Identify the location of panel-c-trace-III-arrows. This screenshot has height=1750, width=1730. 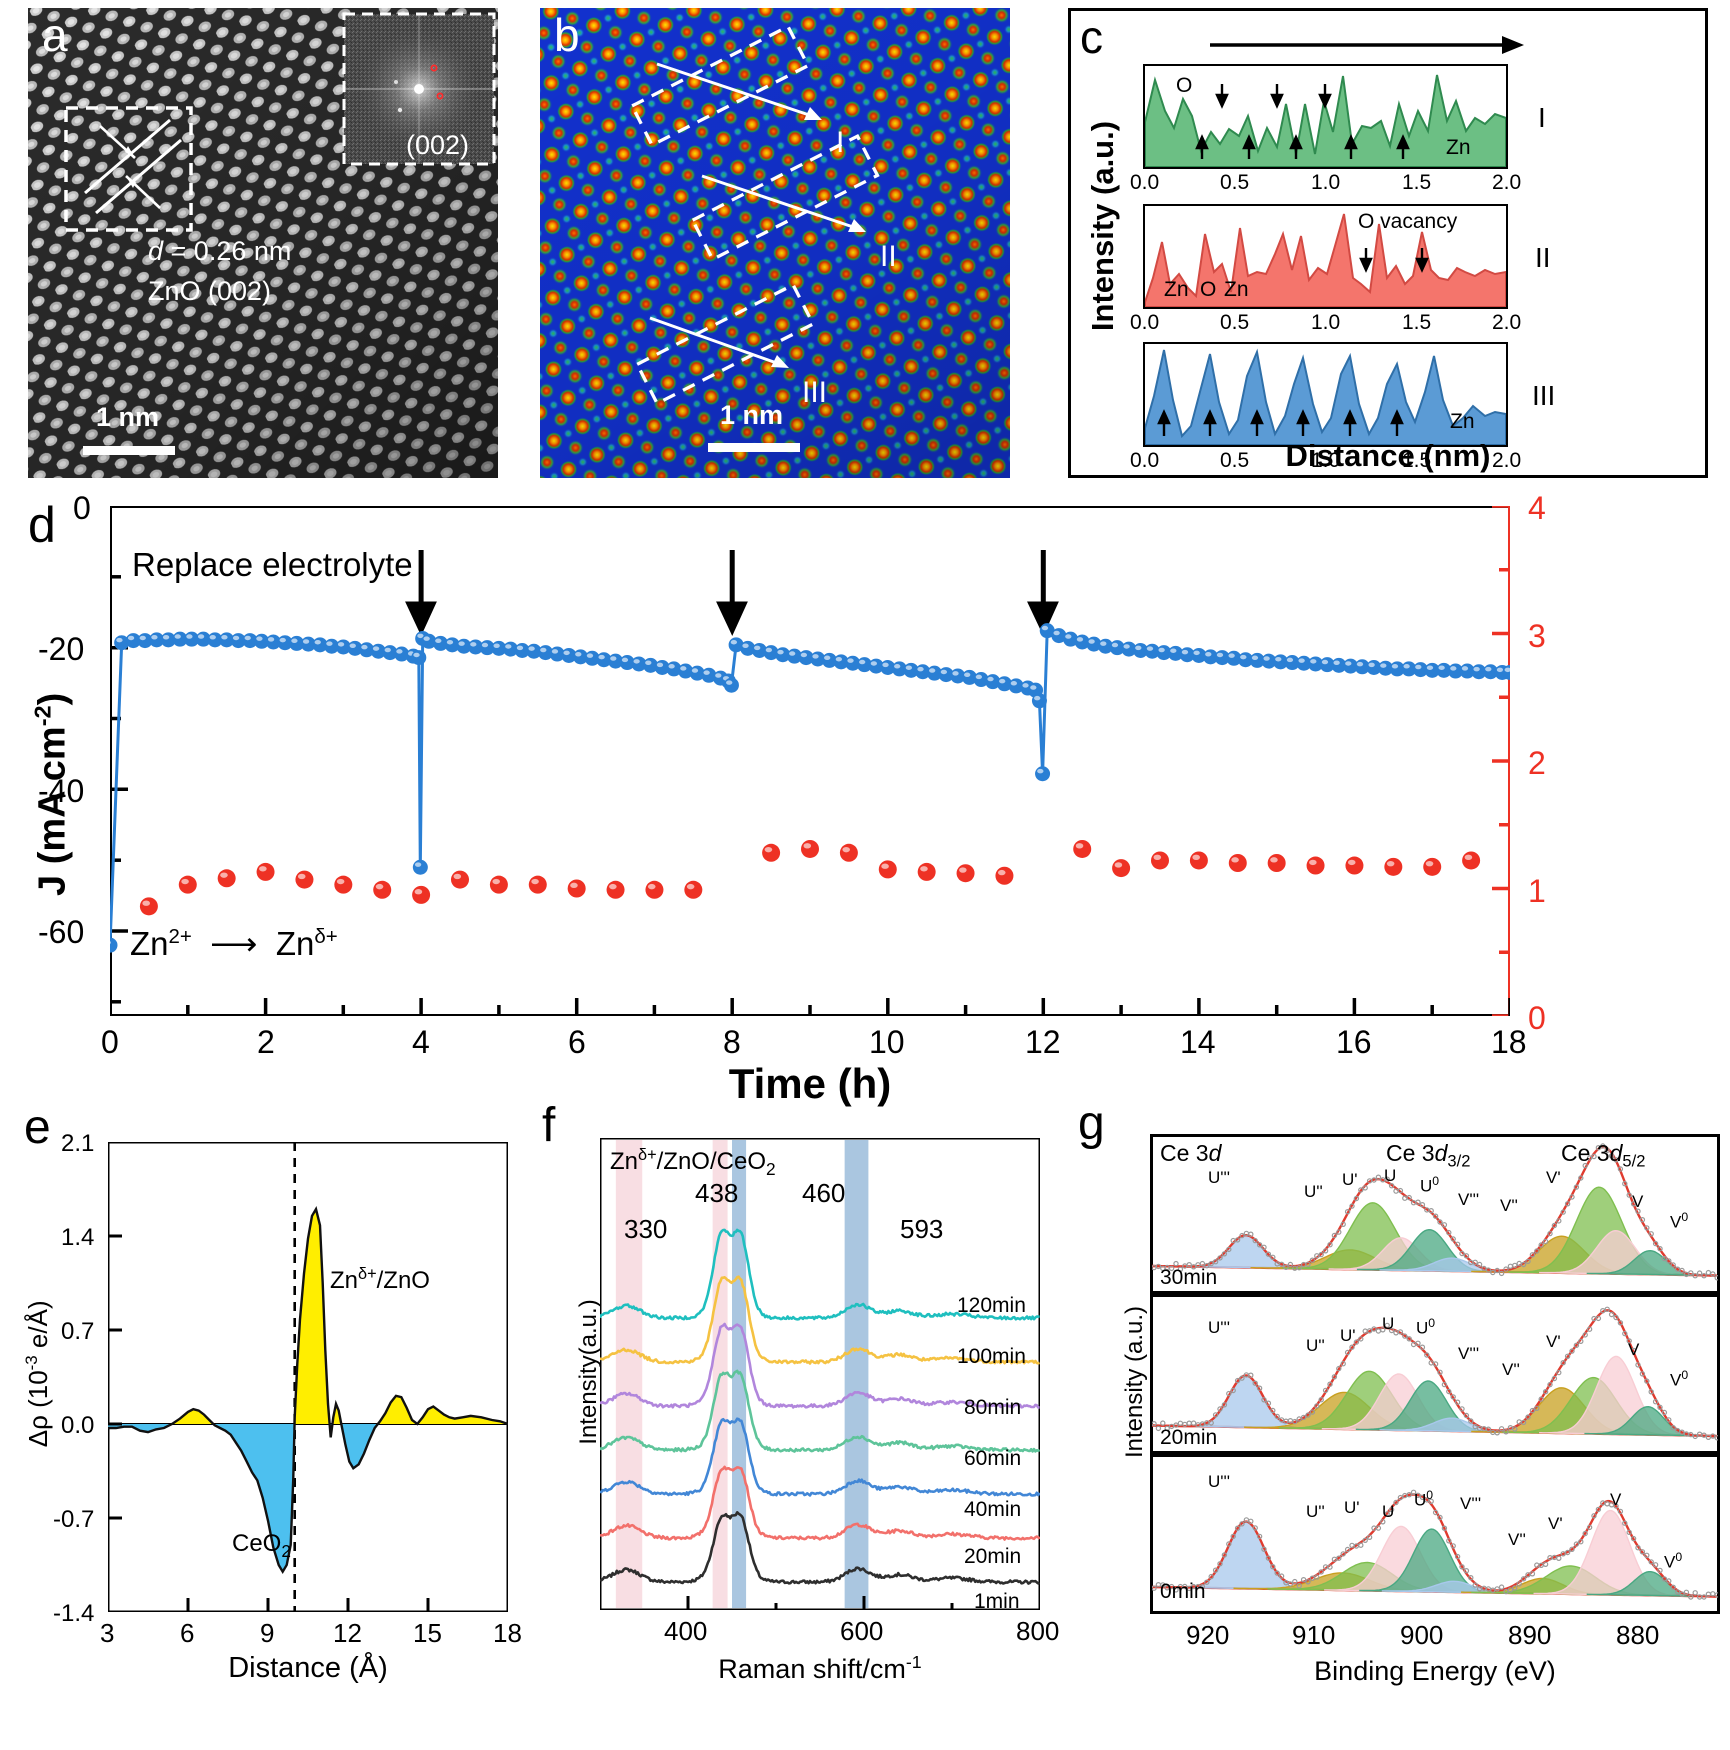
(1280, 422).